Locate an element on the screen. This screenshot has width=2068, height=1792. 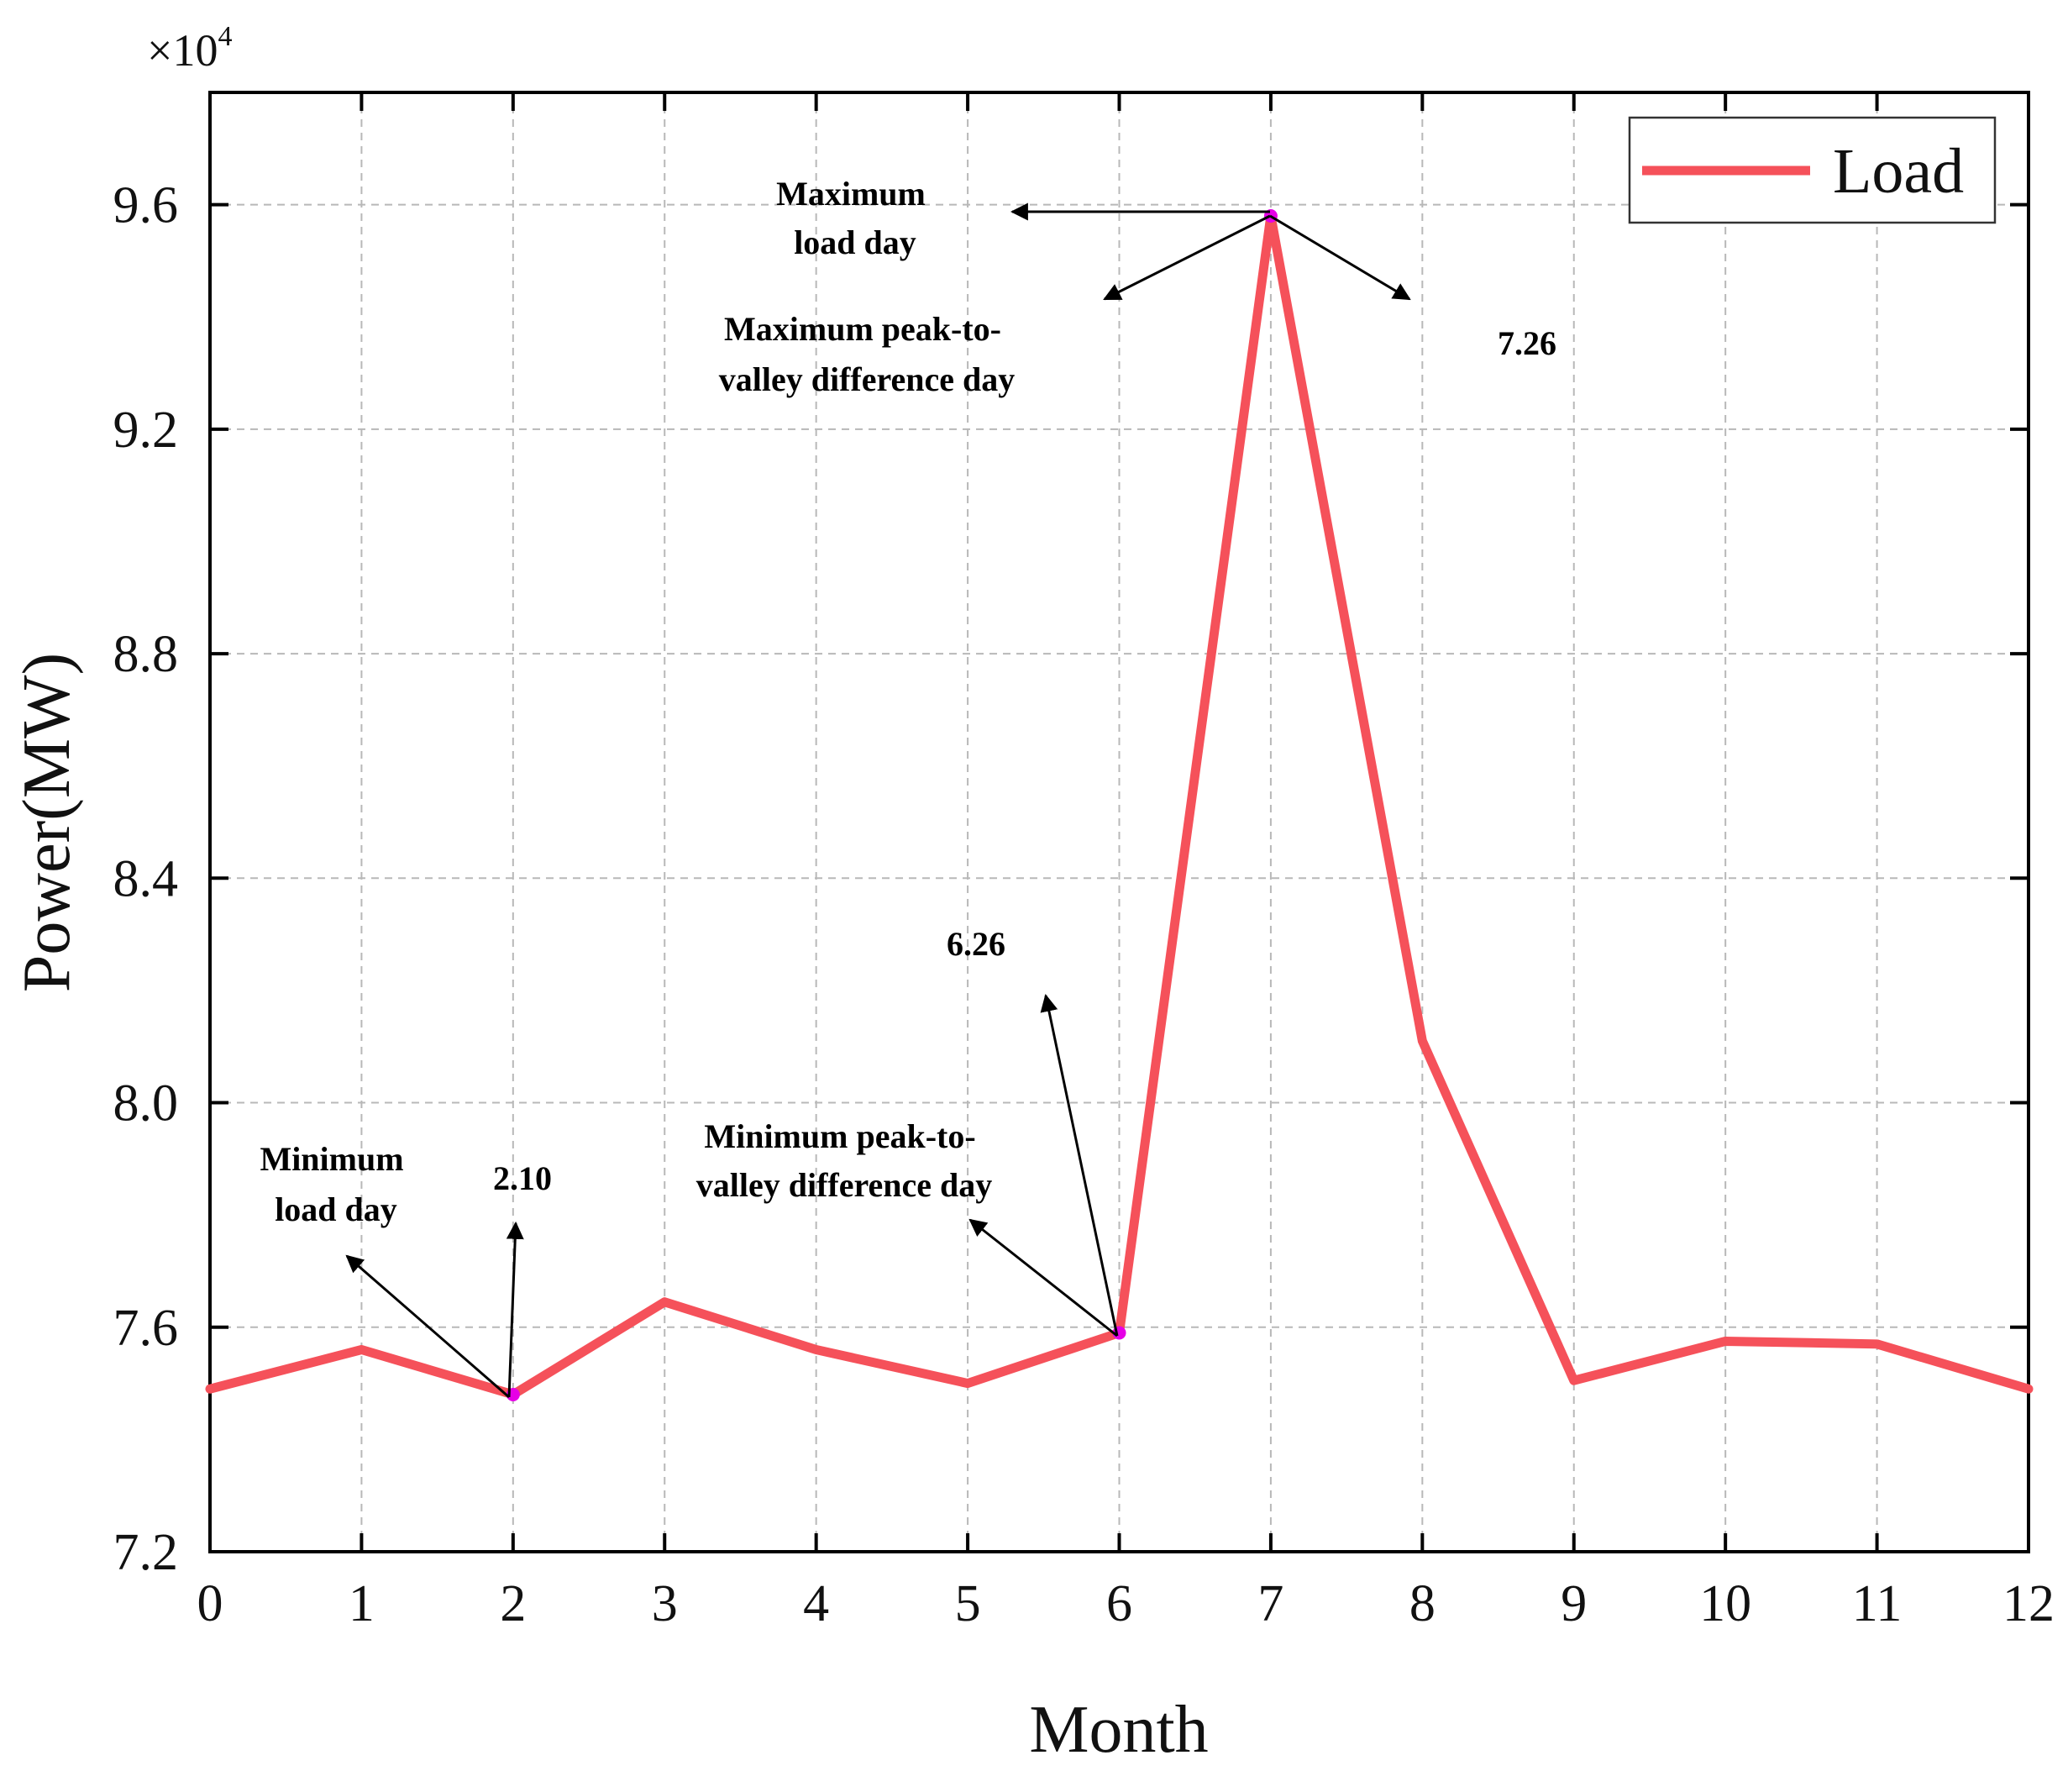
x-tick-label: 4 is located at coordinates (816, 1603).